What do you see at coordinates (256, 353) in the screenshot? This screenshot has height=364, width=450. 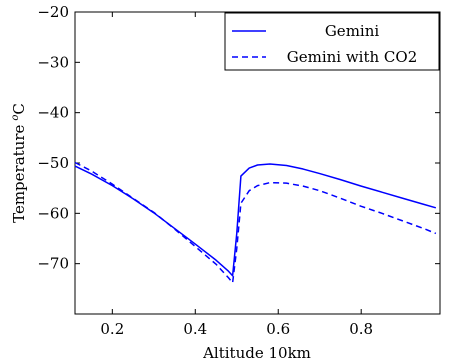 I see `x-axis-label: Altitude 10km` at bounding box center [256, 353].